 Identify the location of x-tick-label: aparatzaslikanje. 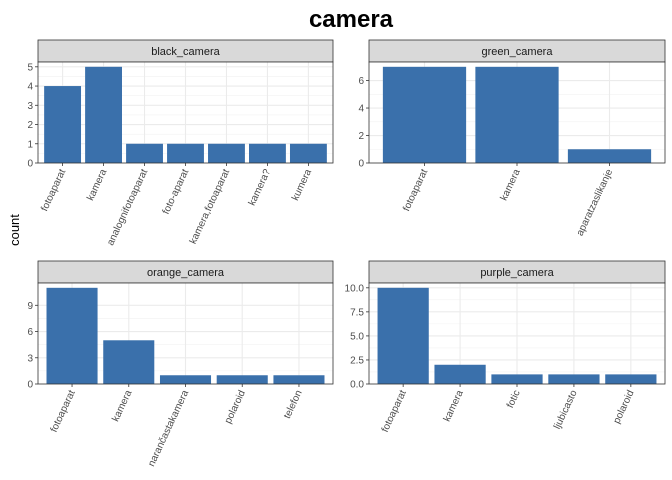
(595, 202).